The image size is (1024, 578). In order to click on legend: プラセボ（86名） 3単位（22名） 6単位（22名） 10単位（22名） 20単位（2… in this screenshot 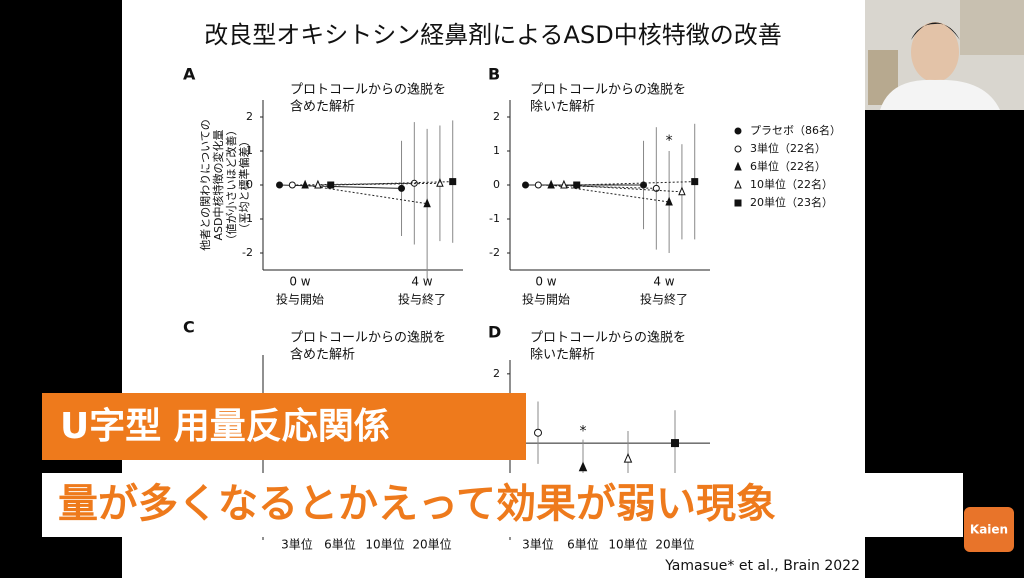, I will do `click(787, 166)`.